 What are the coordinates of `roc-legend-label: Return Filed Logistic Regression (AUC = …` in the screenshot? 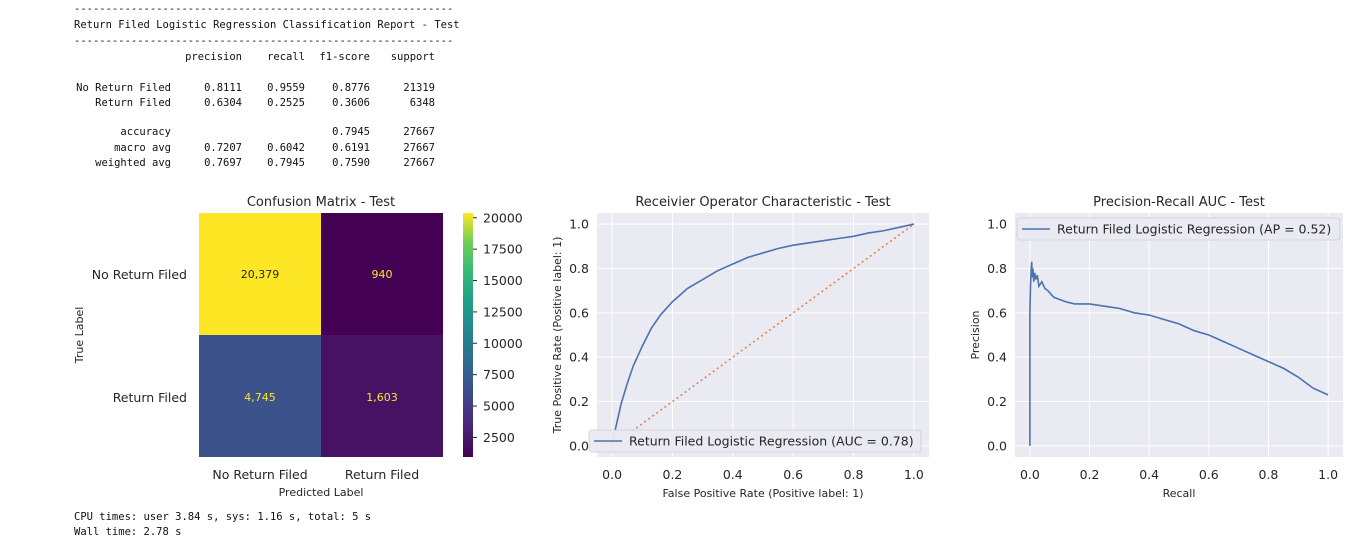 It's located at (771, 441).